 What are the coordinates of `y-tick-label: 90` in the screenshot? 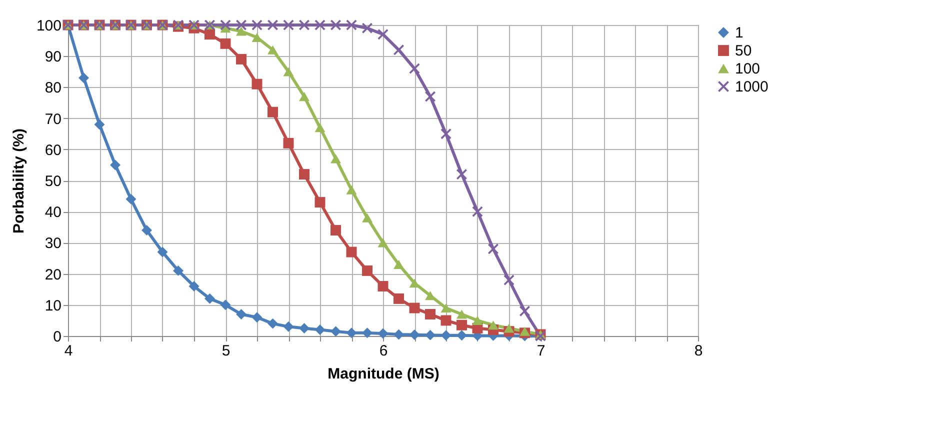 It's located at (53, 57).